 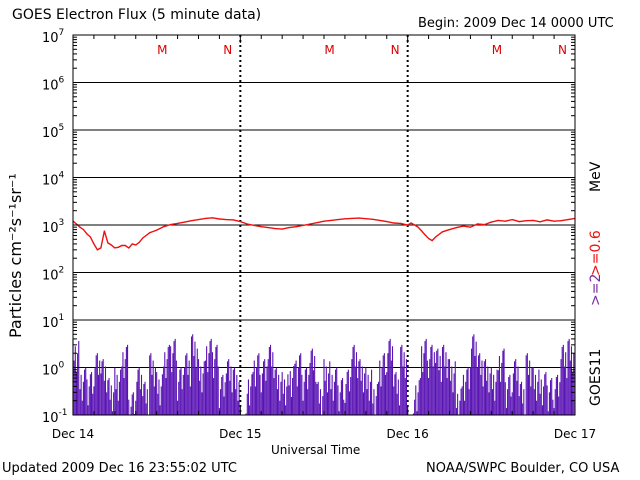 What do you see at coordinates (15, 255) in the screenshot?
I see `y-axis-title: Particles cm⁻²s⁻¹sr⁻¹` at bounding box center [15, 255].